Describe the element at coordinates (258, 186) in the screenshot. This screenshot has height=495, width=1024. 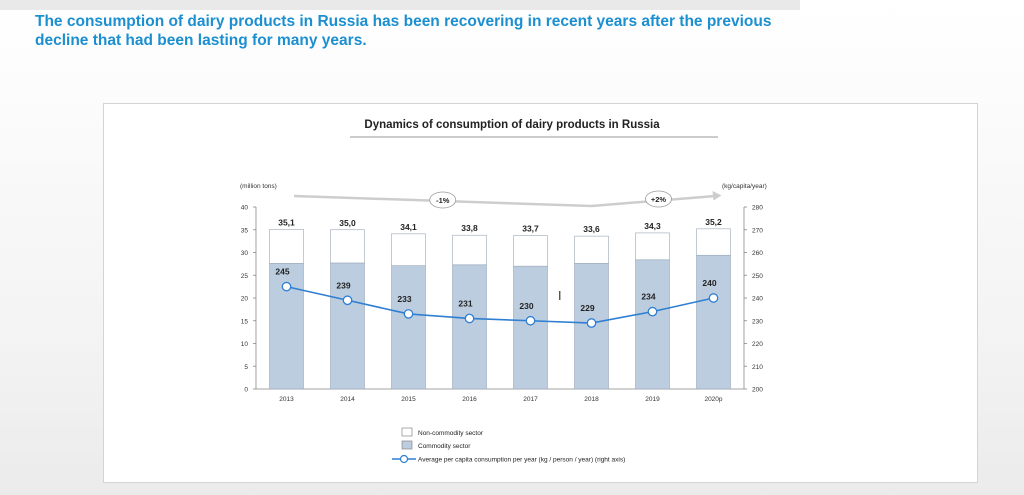
I see `y-left-label: (million tons)` at that location.